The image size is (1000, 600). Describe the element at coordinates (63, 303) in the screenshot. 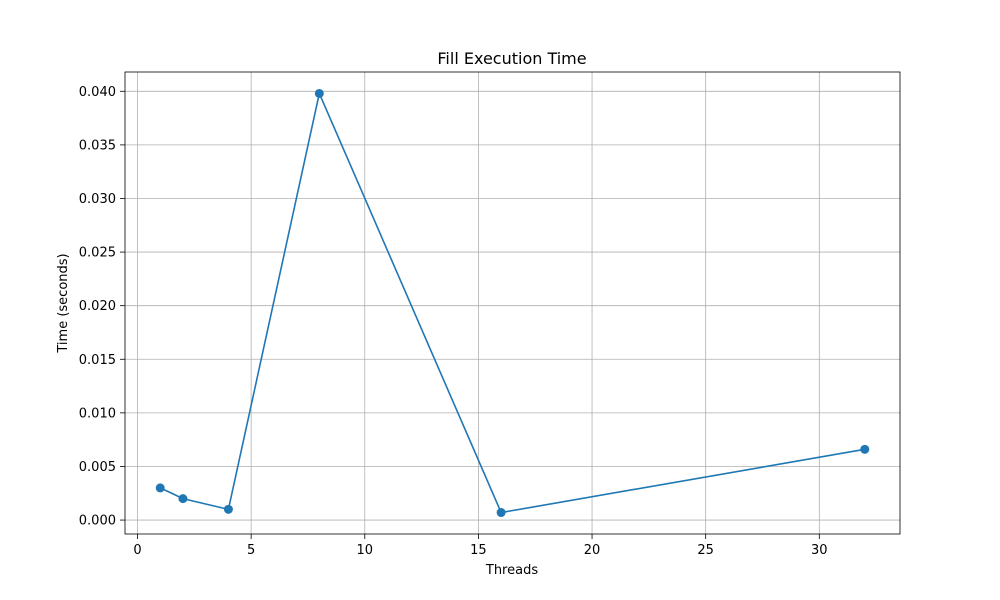

I see `y-axis-label: Time (seconds)` at that location.